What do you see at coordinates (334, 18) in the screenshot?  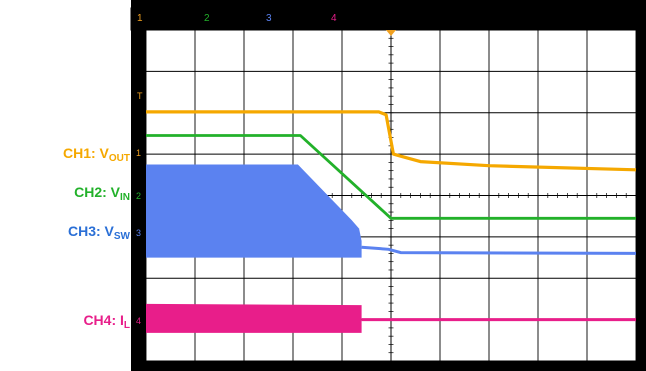 I see `ch4-number: 4` at bounding box center [334, 18].